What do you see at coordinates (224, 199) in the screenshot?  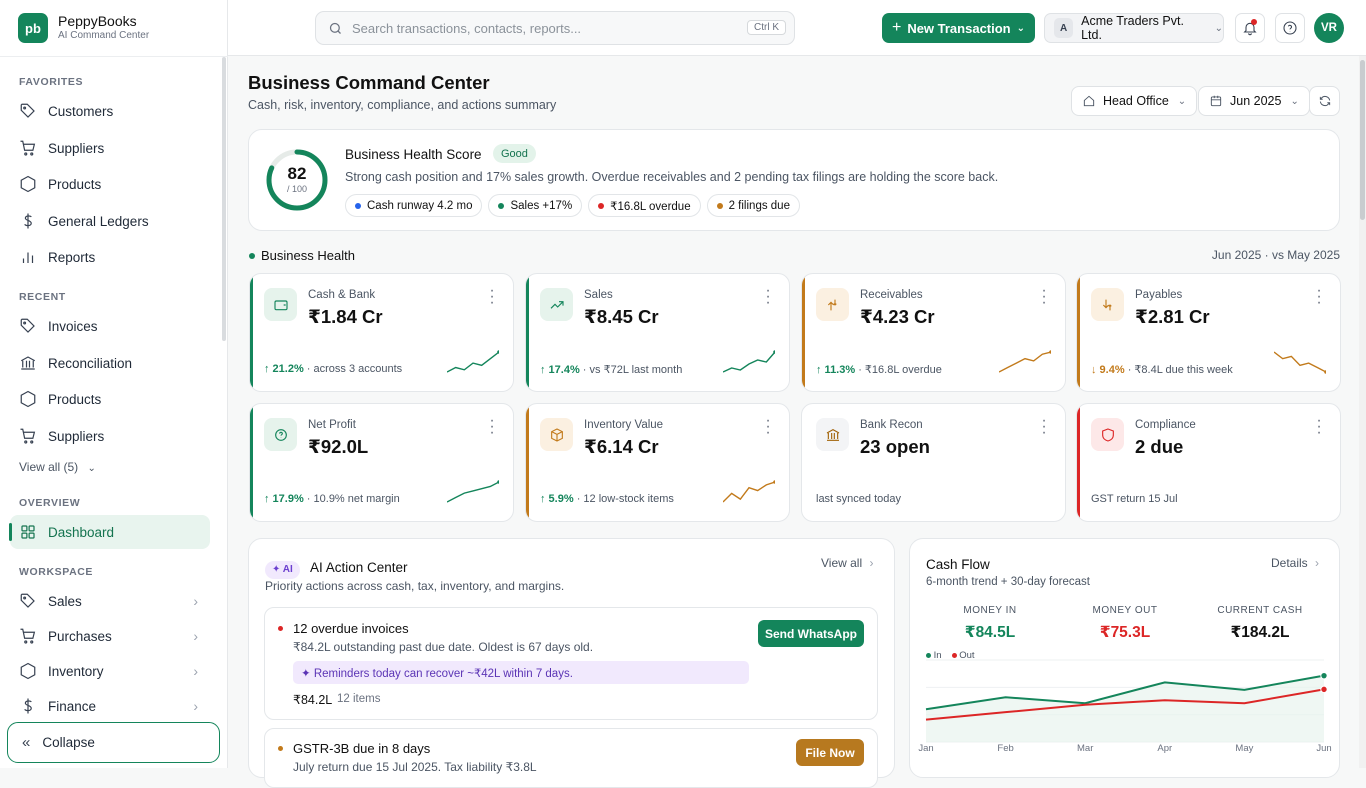 I see `sidebar-scrollbar` at bounding box center [224, 199].